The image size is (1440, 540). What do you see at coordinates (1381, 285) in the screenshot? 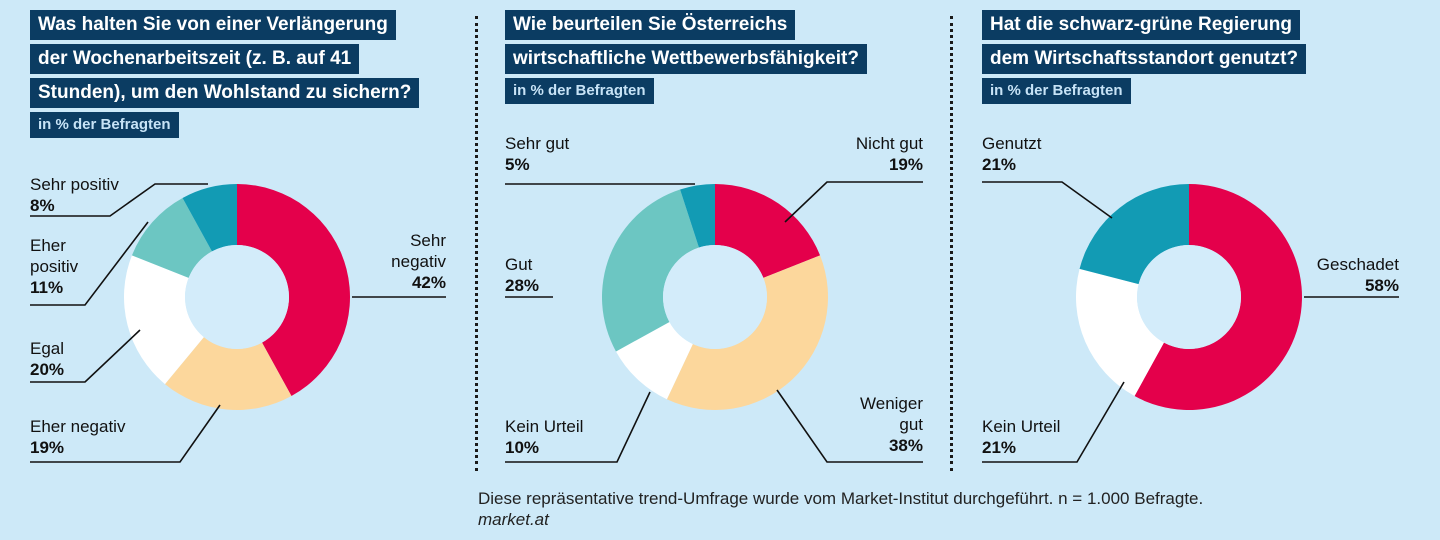
I see `slice-percent: 58%` at bounding box center [1381, 285].